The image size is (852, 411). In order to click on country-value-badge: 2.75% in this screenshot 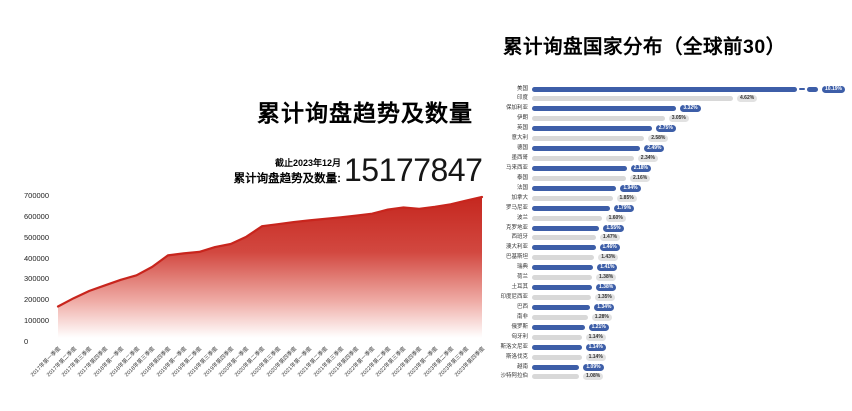, I will do `click(665, 129)`.